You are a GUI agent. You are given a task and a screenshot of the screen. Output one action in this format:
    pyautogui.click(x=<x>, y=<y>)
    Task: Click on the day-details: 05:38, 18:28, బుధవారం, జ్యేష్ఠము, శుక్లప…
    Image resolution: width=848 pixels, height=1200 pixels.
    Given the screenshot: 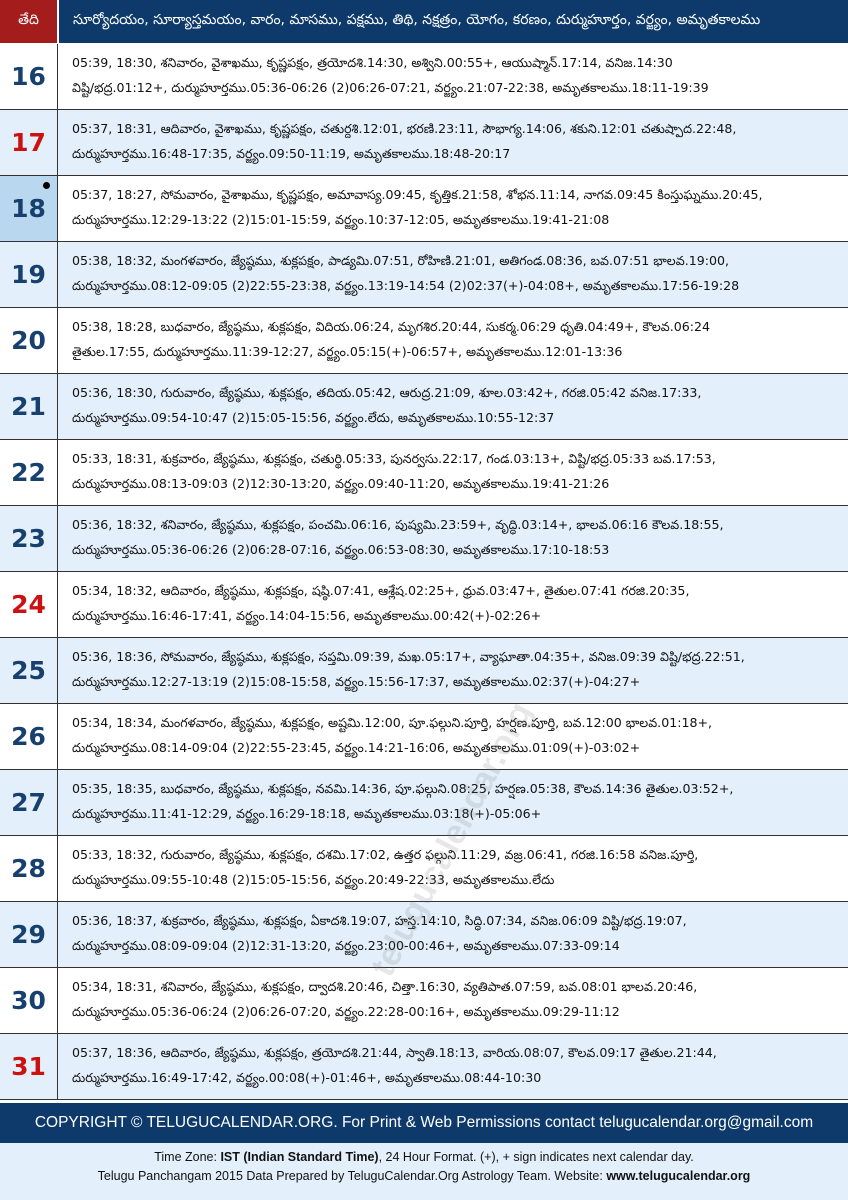 What is the action you would take?
    pyautogui.click(x=453, y=340)
    